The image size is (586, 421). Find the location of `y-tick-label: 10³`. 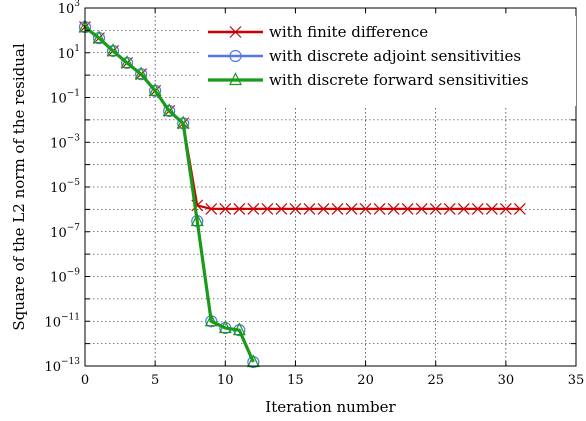

y-tick-label: 10³ is located at coordinates (69, 8).